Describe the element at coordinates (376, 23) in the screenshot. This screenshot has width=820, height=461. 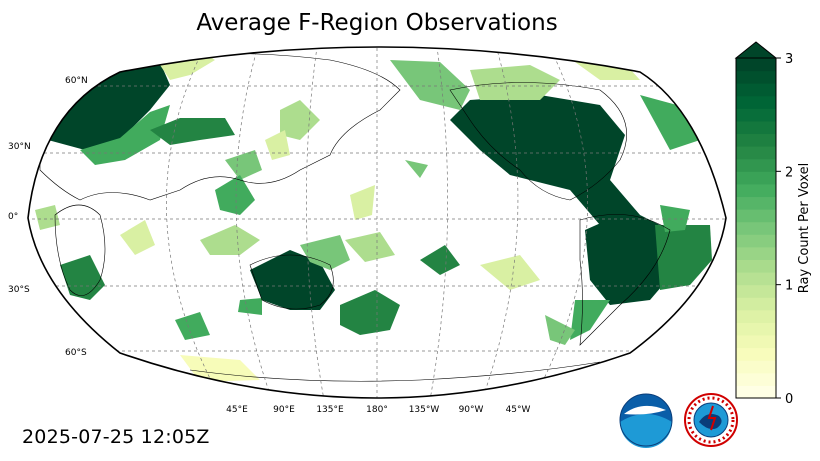
I see `chart-title: Average F-Region Observations` at that location.